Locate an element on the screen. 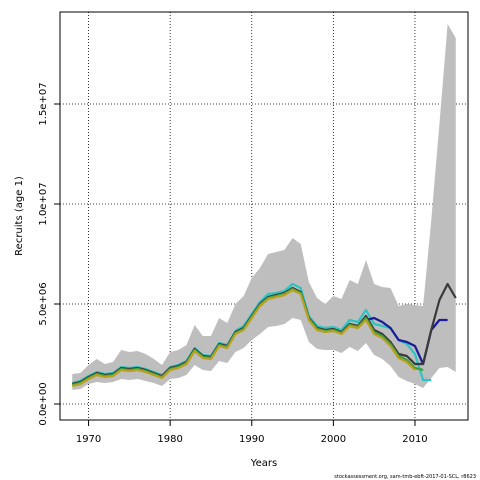 Image resolution: width=480 pixels, height=480 pixels. y-tick-label-0: 0.0e+00 is located at coordinates (43, 403).